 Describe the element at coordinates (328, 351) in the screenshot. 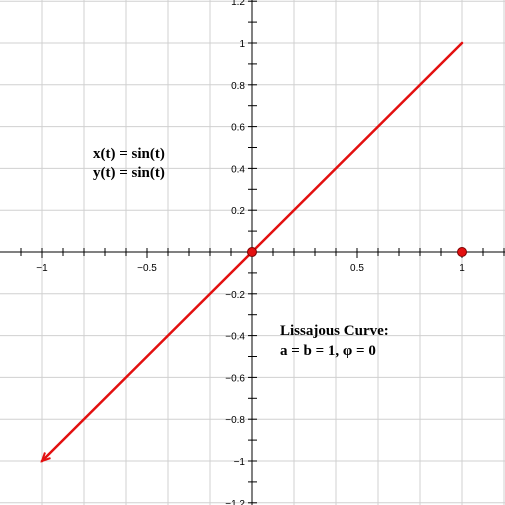

I see `curve-params: a = b = 1, φ = 0` at that location.